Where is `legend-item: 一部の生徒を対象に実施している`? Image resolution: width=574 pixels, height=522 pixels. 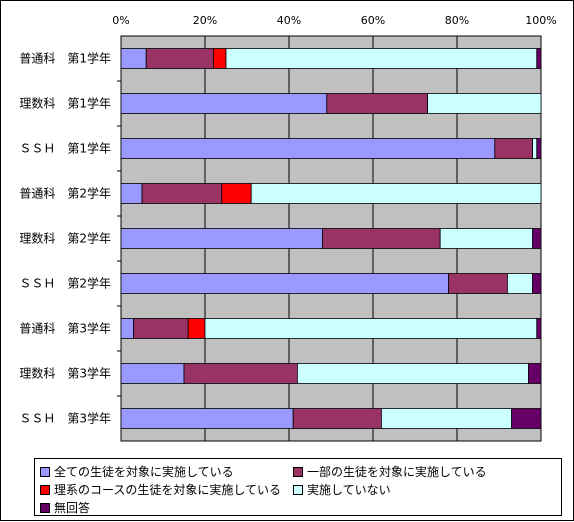 legend-item: 一部の生徒を対象に実施している is located at coordinates (390, 471).